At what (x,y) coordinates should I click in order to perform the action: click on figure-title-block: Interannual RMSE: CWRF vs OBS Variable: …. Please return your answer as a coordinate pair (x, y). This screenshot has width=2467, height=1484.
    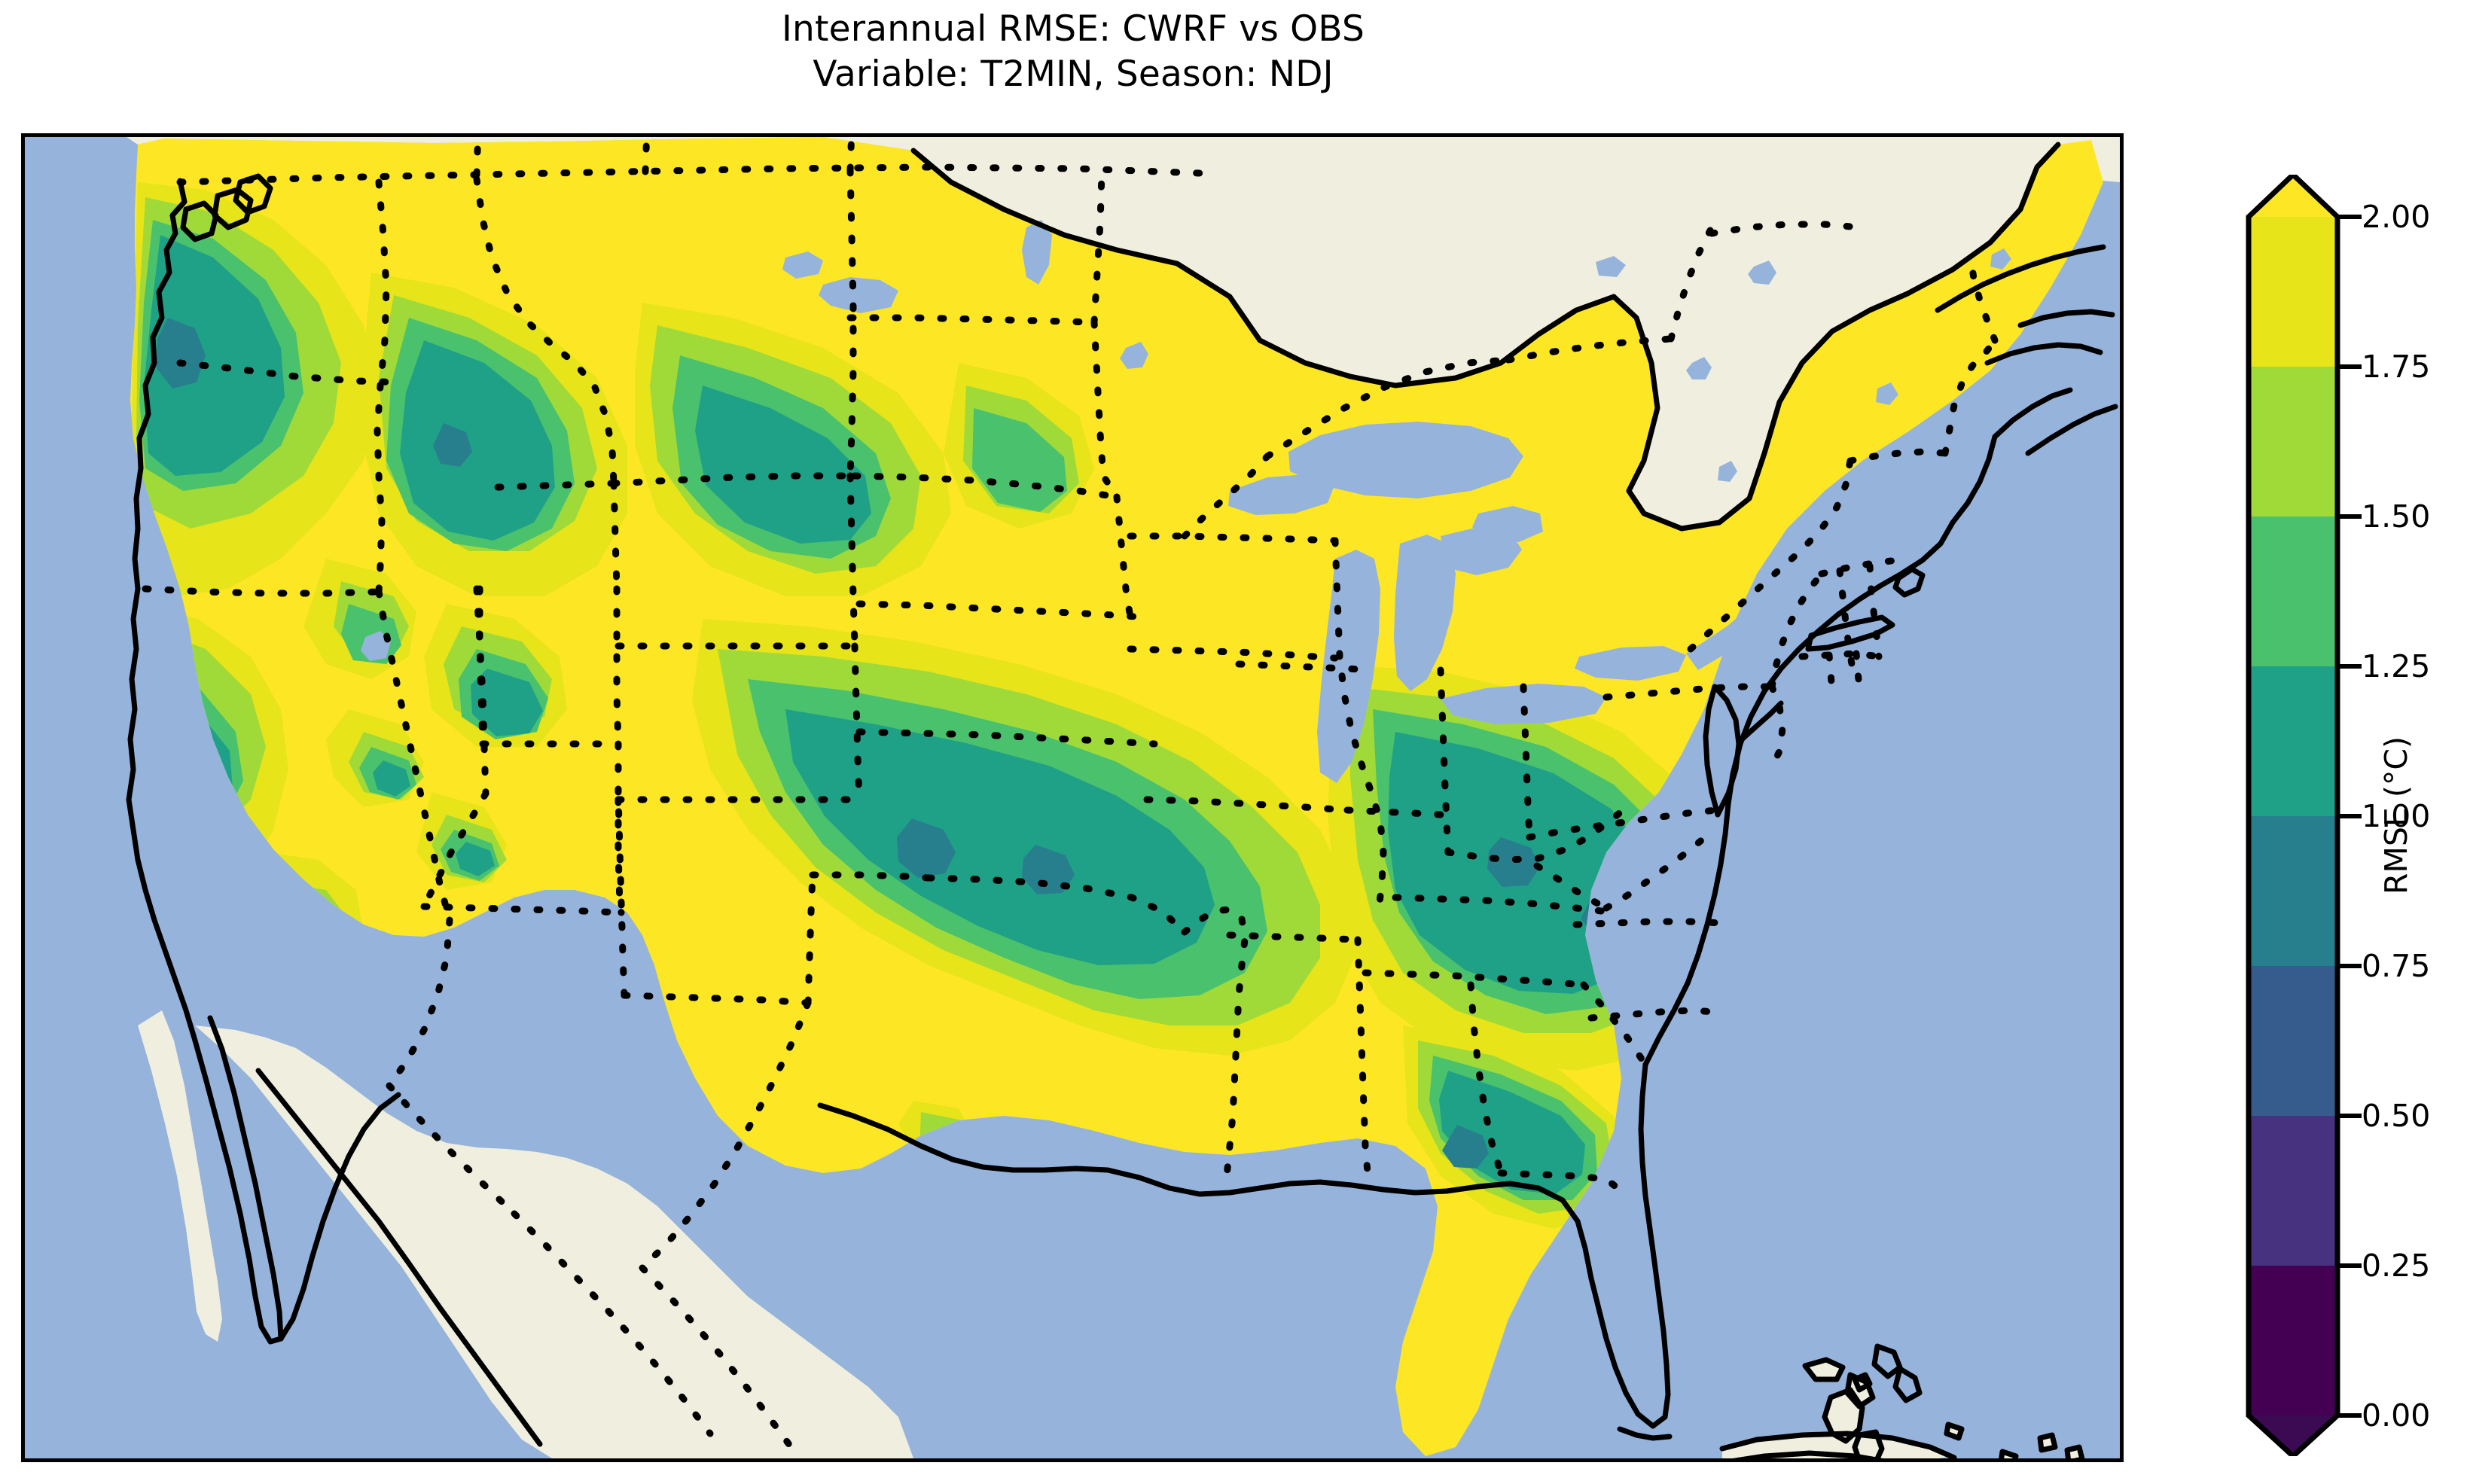
    Looking at the image, I should click on (1073, 48).